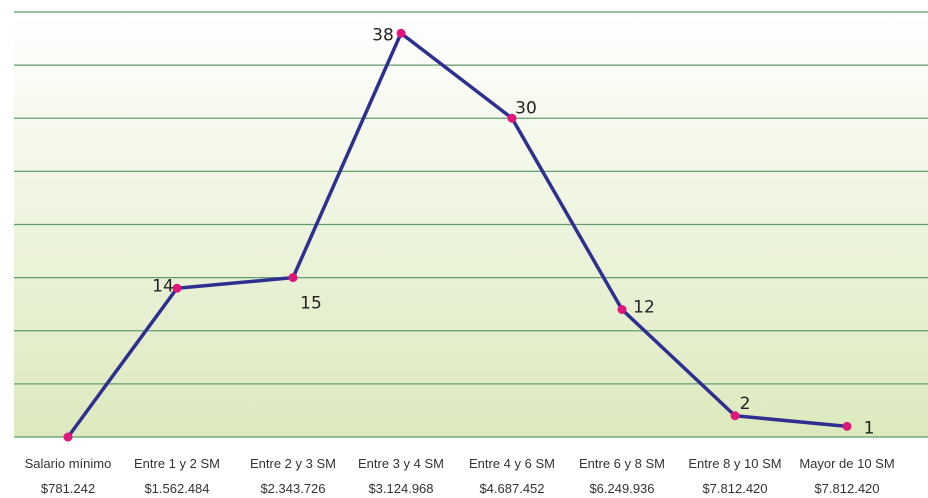 The image size is (928, 498). I want to click on data-label: 15, so click(311, 304).